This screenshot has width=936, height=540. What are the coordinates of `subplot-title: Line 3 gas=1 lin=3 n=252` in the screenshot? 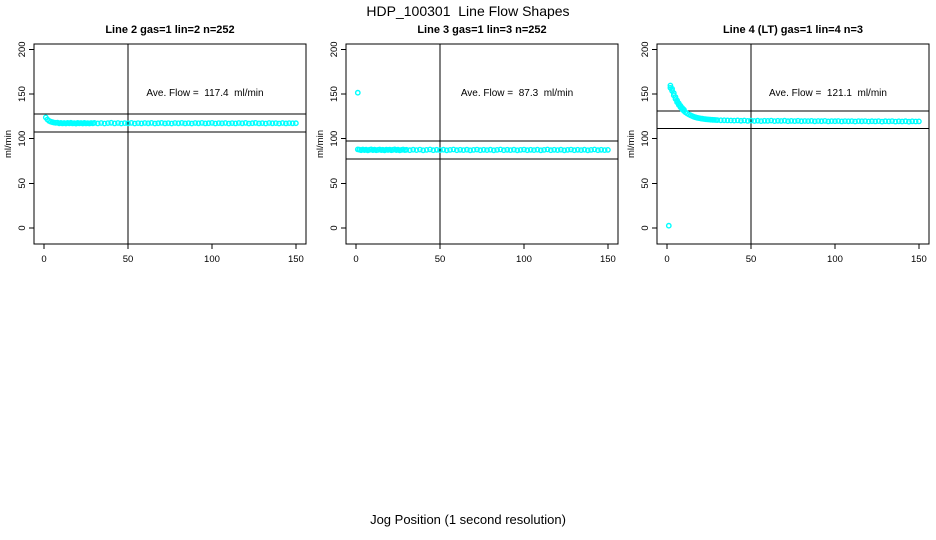 It's located at (482, 30).